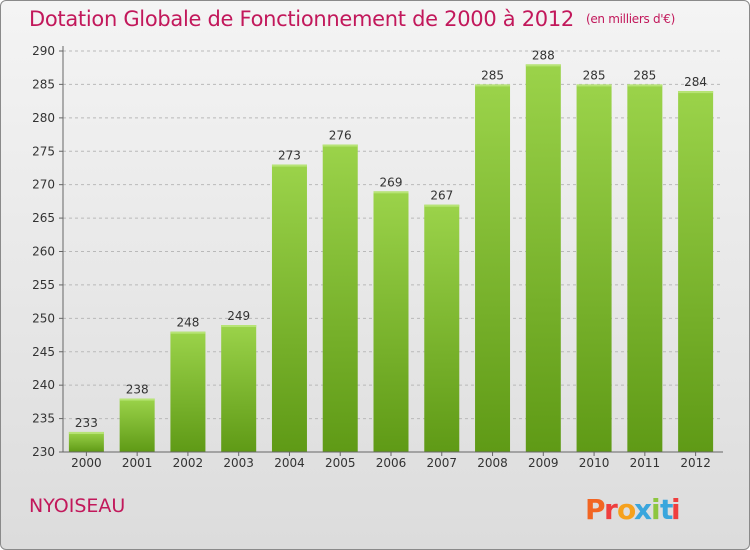 This screenshot has height=550, width=750. Describe the element at coordinates (442, 328) in the screenshot. I see `bar-2007` at that location.